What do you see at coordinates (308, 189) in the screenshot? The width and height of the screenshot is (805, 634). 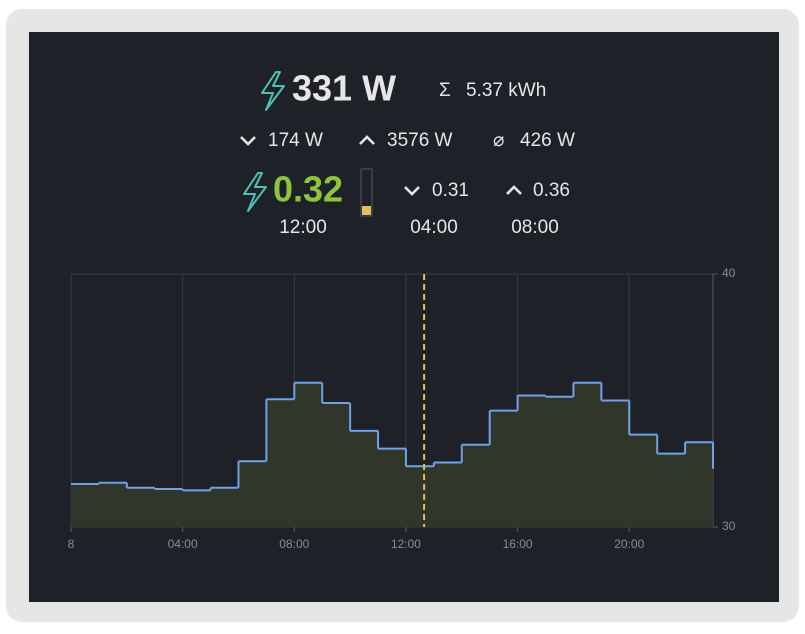 I see `current-price: 0.32` at bounding box center [308, 189].